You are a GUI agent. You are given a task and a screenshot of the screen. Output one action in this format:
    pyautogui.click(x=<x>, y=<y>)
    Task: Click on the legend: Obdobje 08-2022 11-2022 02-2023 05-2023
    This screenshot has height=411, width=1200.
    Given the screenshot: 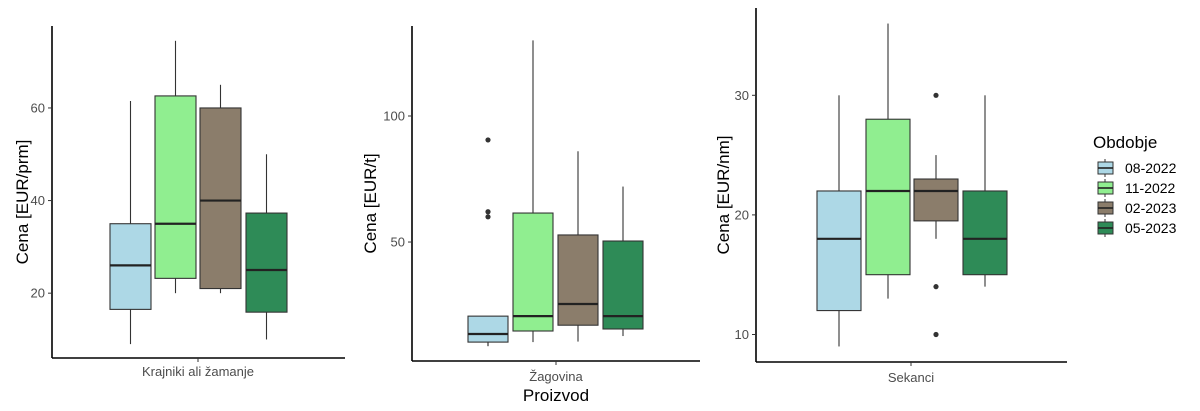 What is the action you would take?
    pyautogui.click(x=1135, y=185)
    